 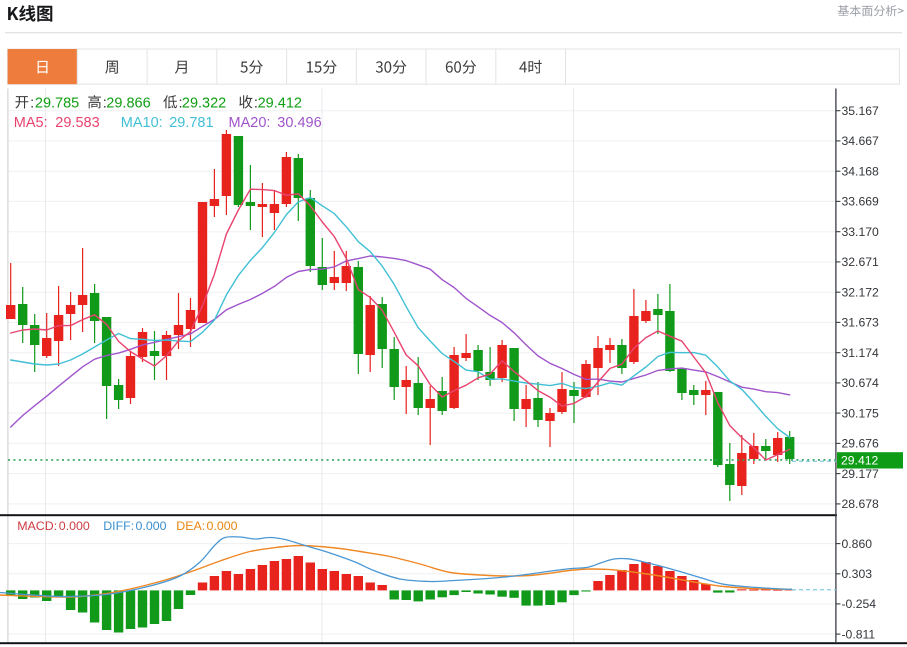 I want to click on svg-text: 33.170, so click(x=860, y=232).